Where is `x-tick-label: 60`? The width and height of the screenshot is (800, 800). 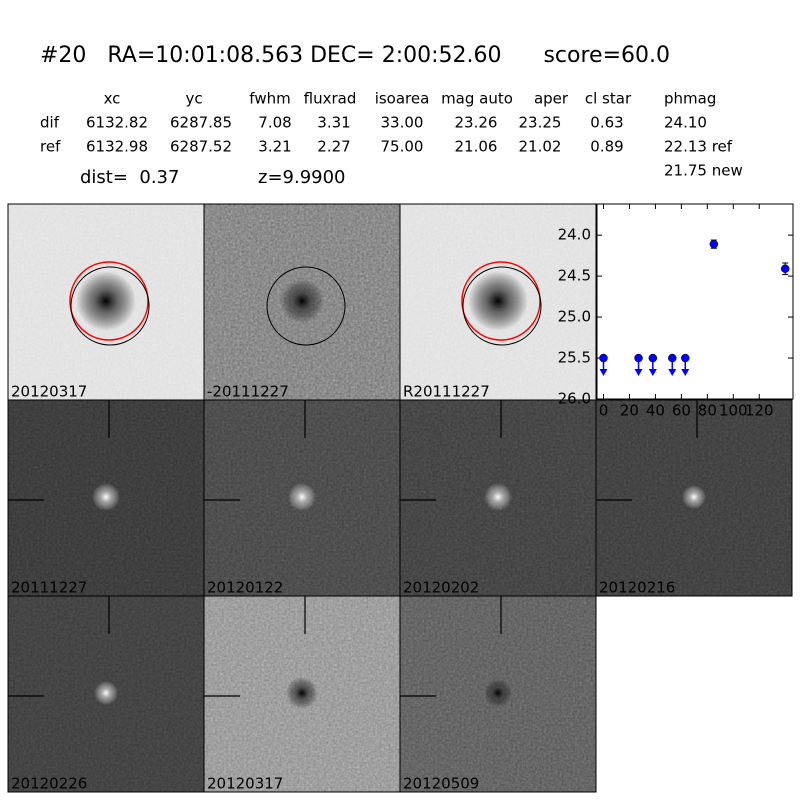
x-tick-label: 60 is located at coordinates (681, 411).